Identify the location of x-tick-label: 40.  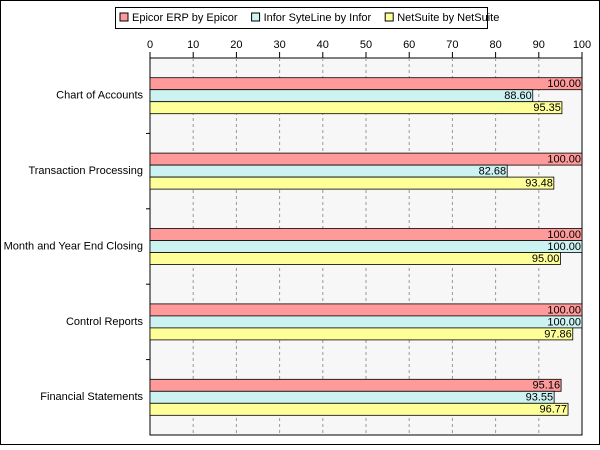
(323, 45).